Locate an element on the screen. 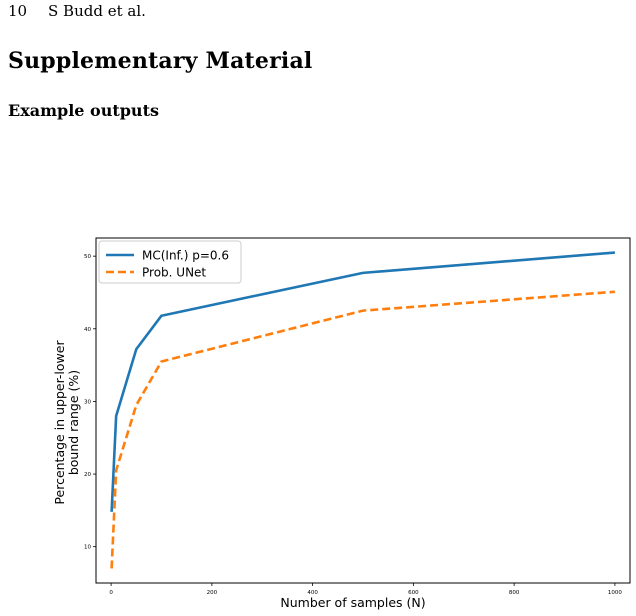 The width and height of the screenshot is (636, 616). page-number: 10 is located at coordinates (18, 11).